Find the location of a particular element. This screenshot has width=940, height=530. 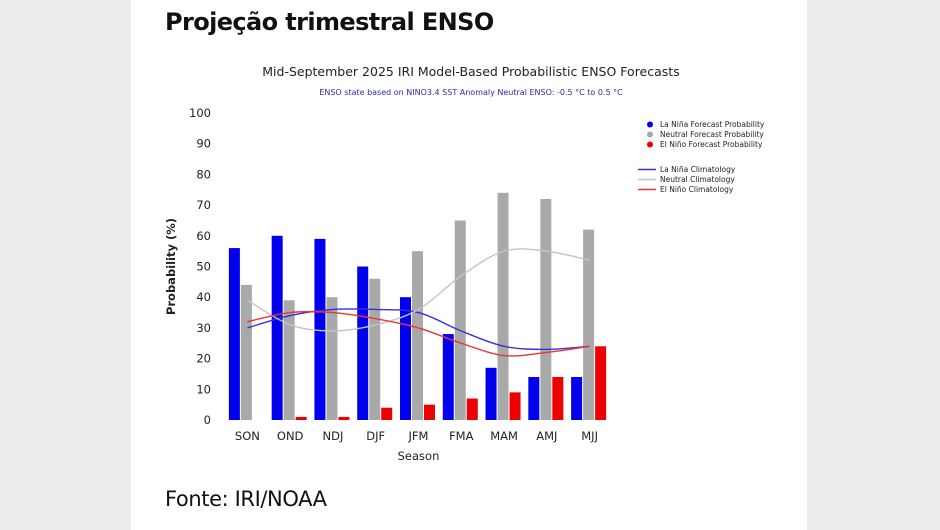

legend-label: La Niña Climatology is located at coordinates (698, 169).